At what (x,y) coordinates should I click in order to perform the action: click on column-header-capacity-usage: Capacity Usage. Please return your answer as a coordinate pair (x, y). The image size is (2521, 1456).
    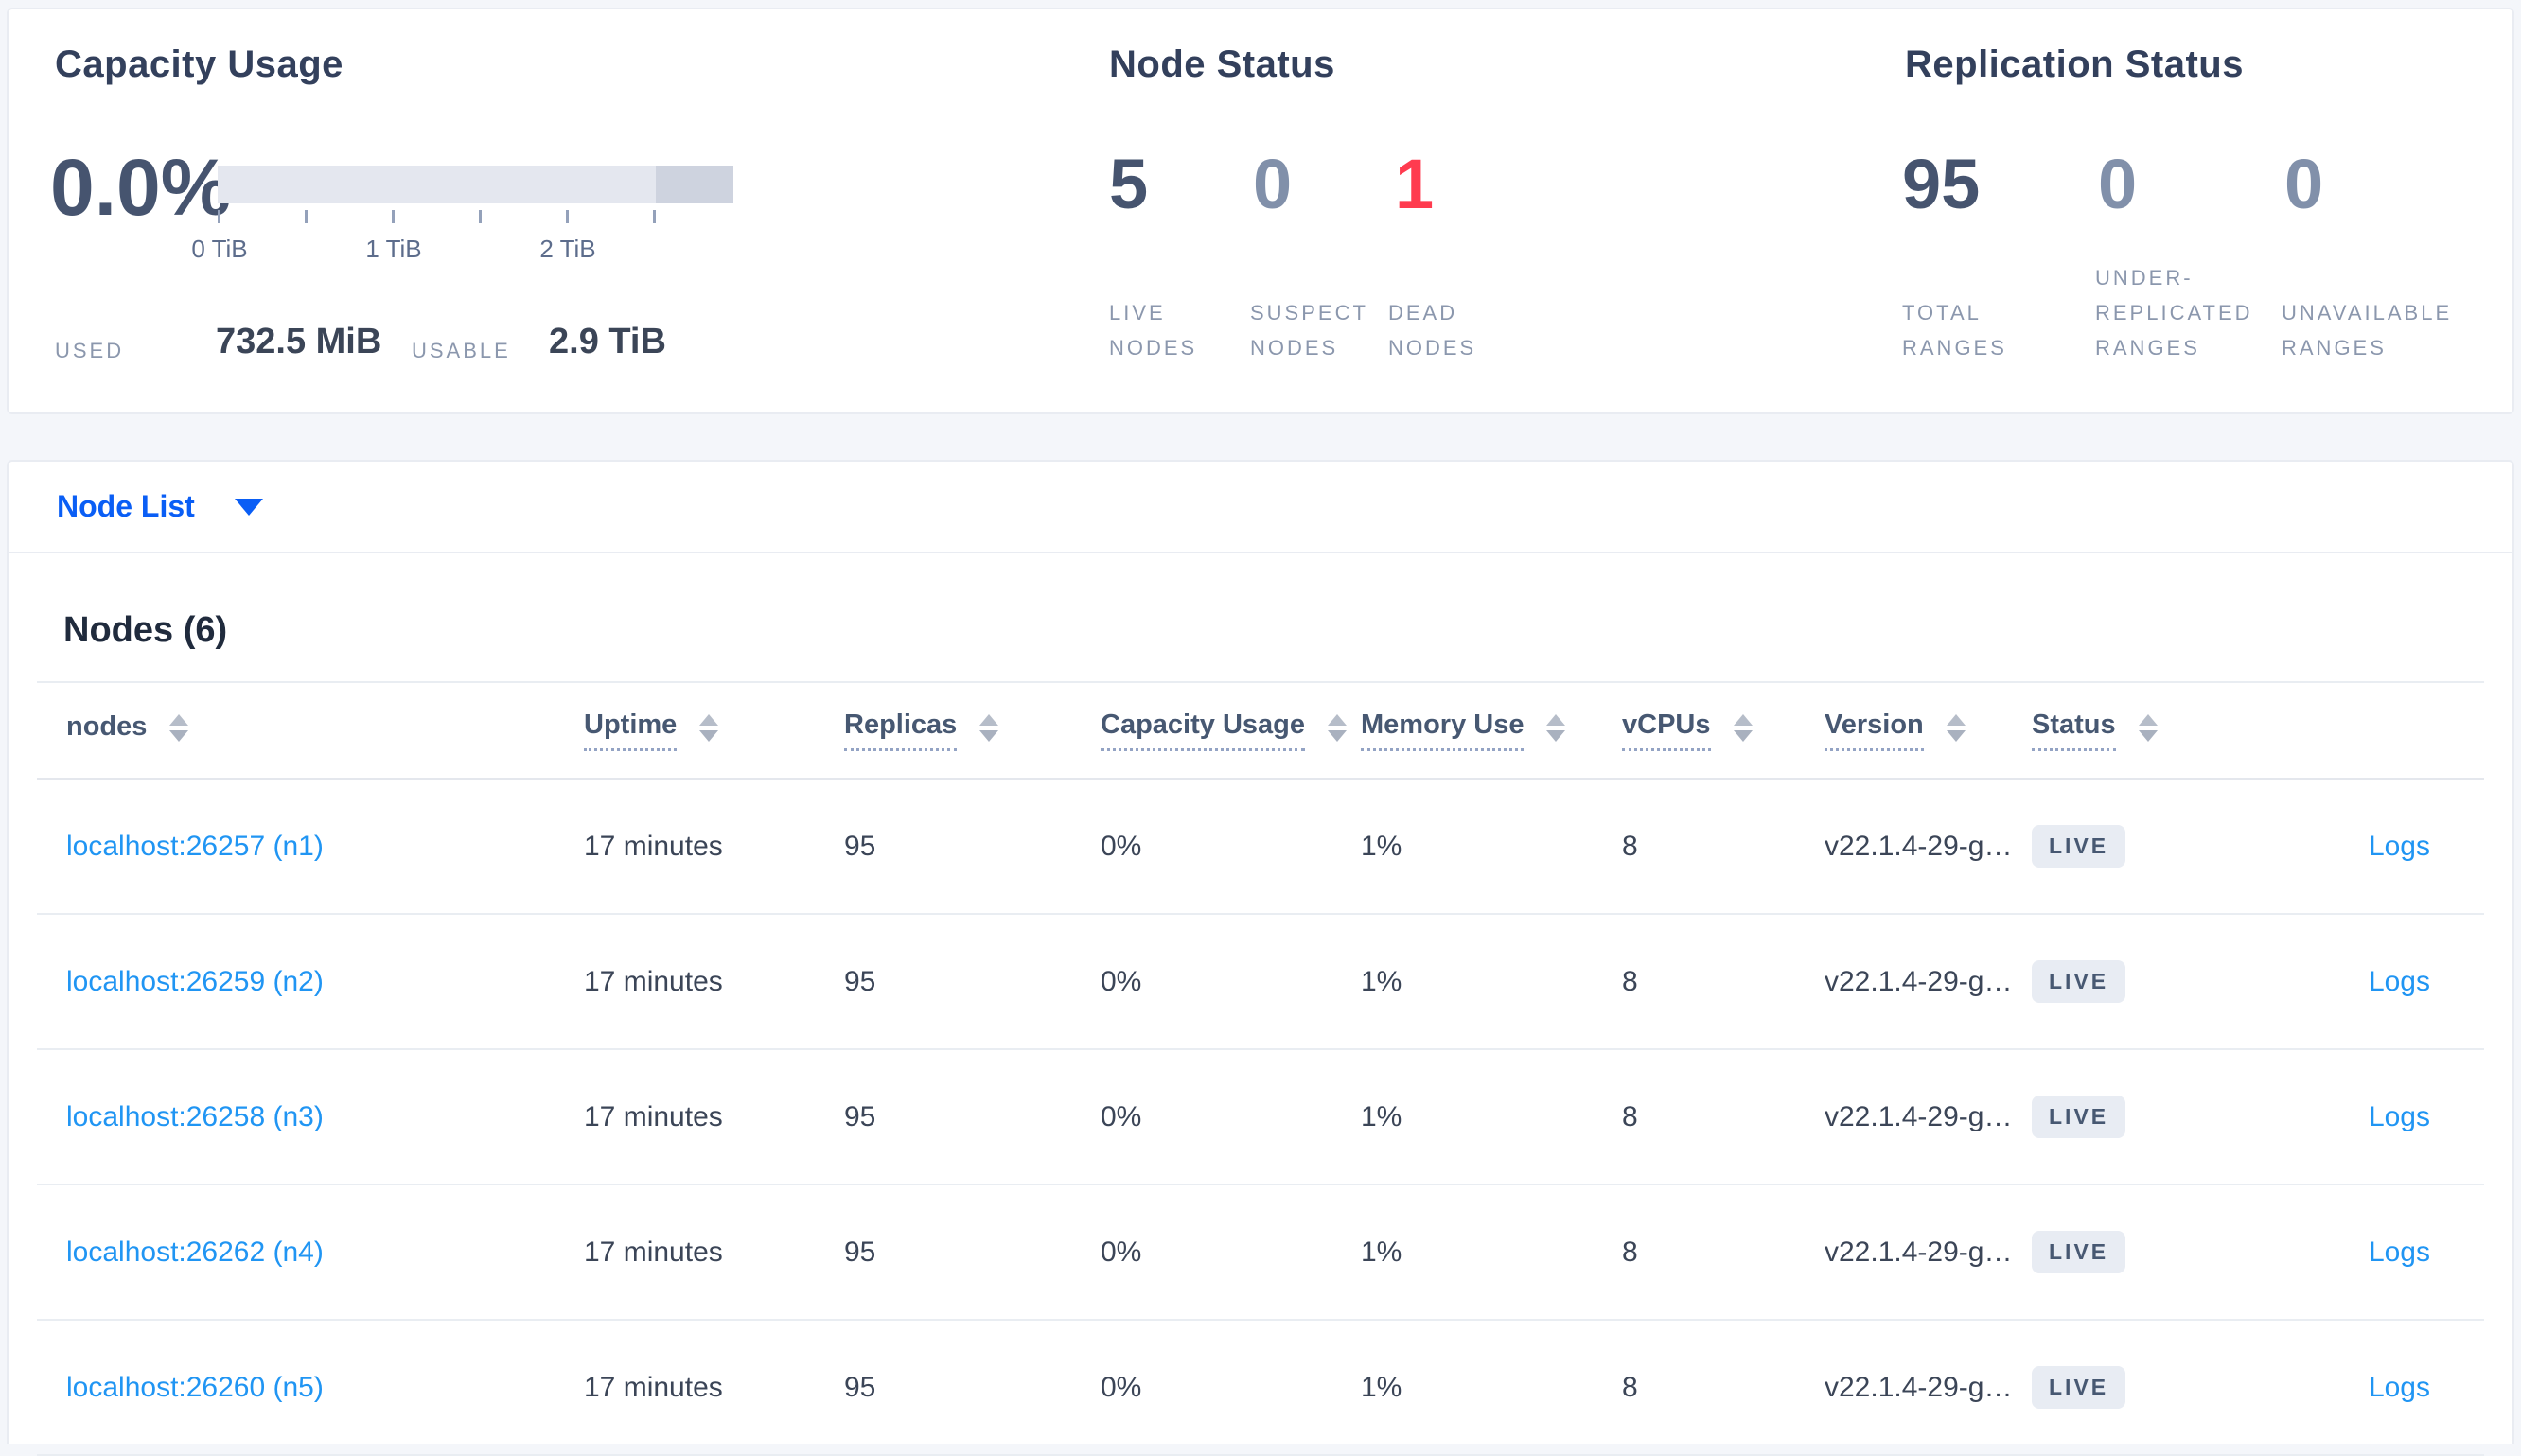
    Looking at the image, I should click on (1231, 730).